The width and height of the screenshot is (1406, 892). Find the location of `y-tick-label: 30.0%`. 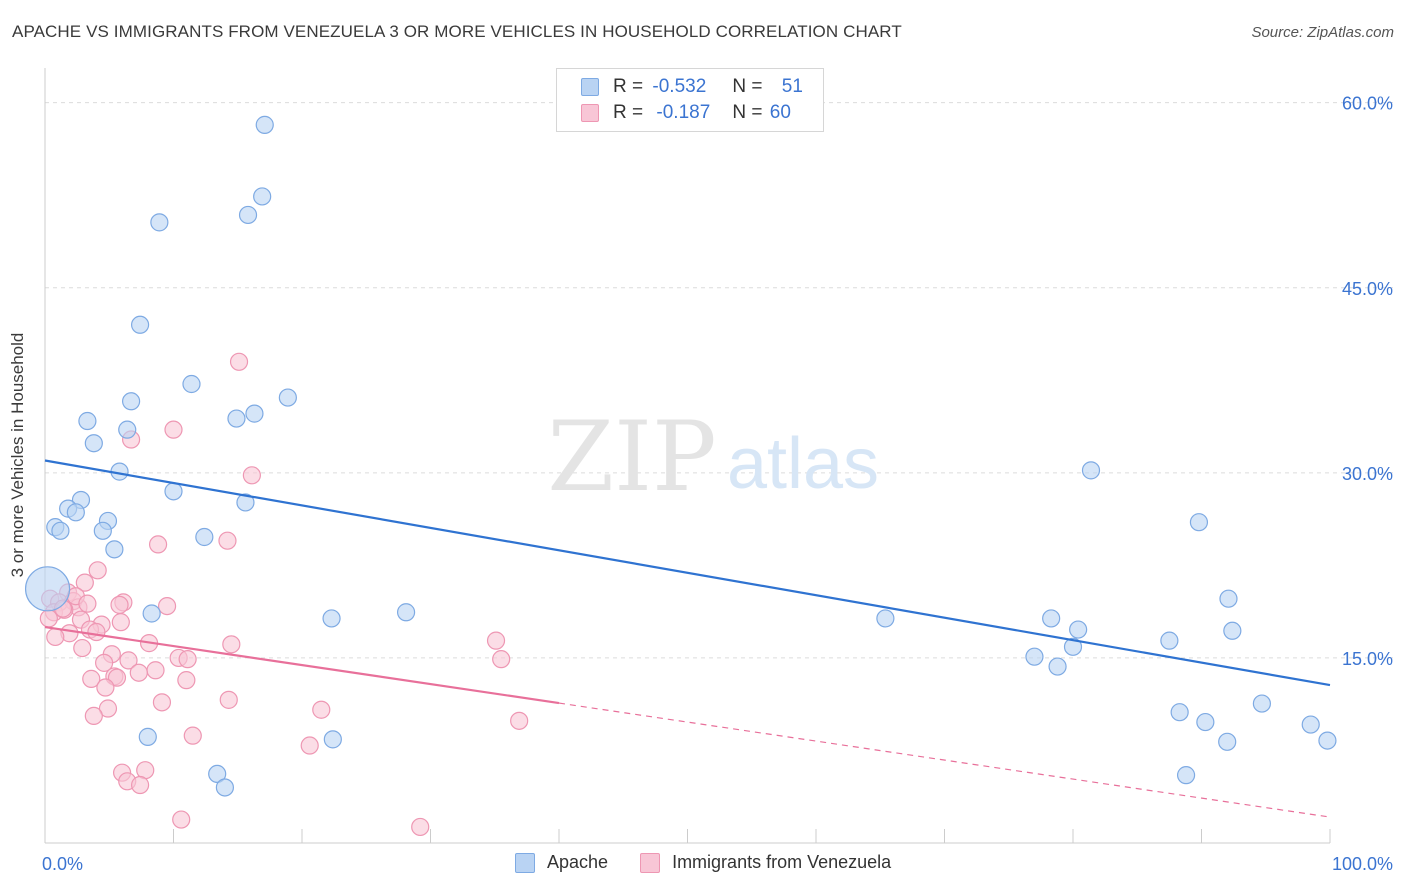

y-tick-label: 30.0% is located at coordinates (1367, 474).